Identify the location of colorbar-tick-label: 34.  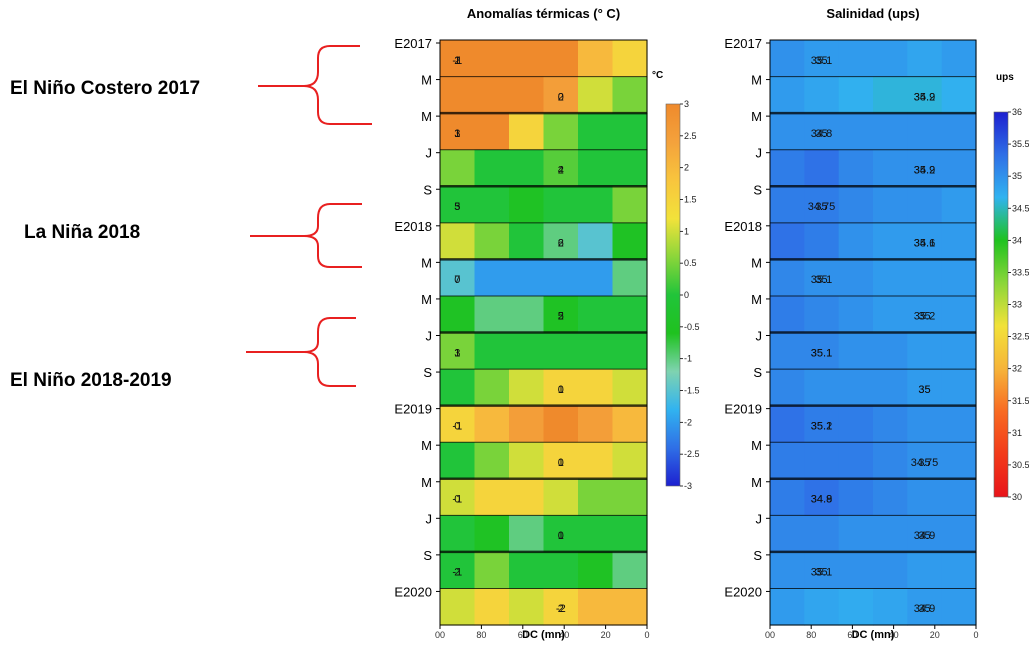
(1017, 240).